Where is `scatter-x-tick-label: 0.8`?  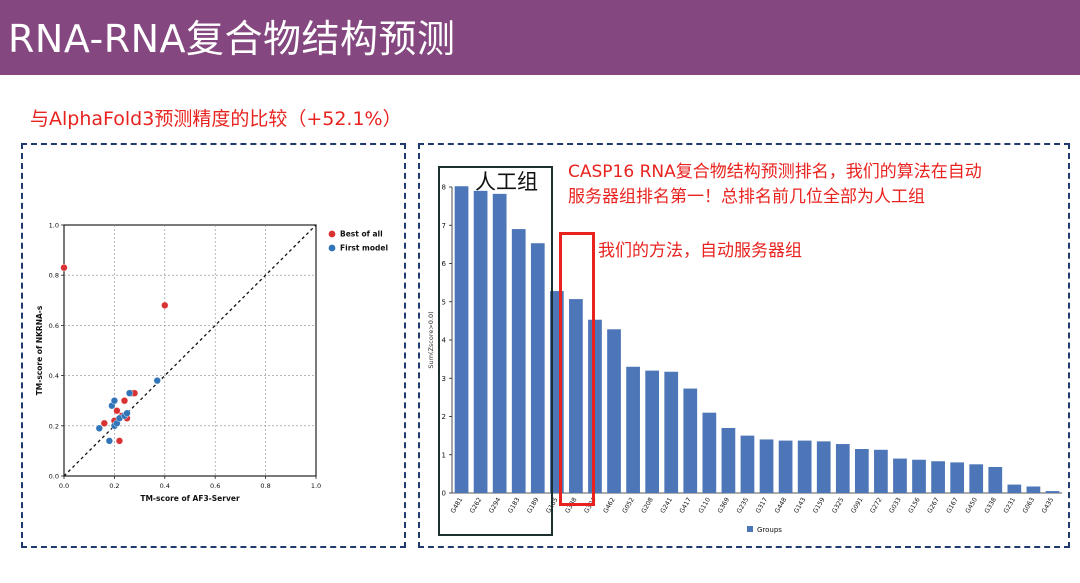 scatter-x-tick-label: 0.8 is located at coordinates (265, 486).